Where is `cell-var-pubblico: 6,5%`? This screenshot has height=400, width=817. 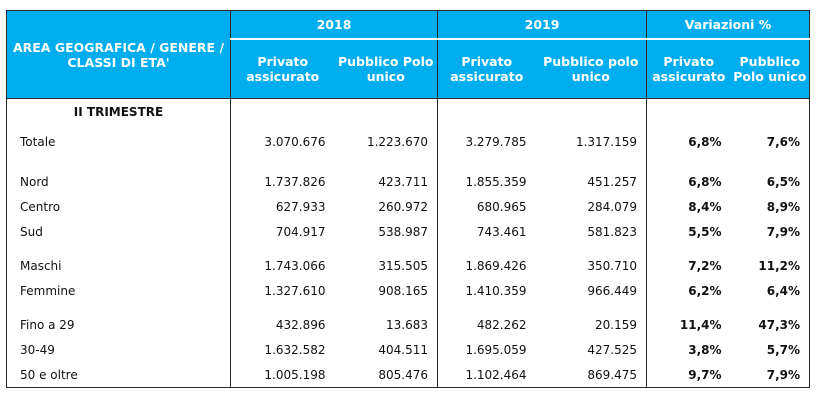 cell-var-pubblico: 6,5% is located at coordinates (770, 181).